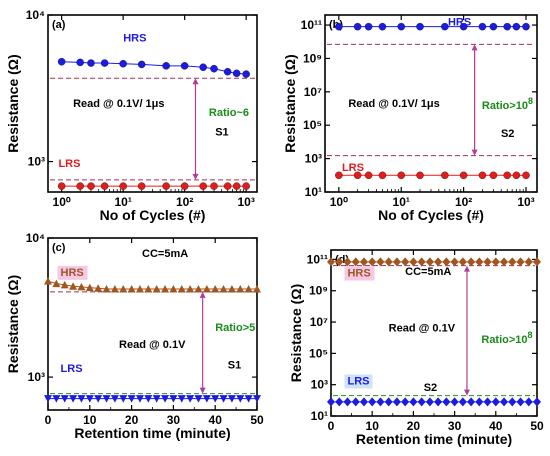 The image size is (550, 456). Describe the element at coordinates (257, 420) in the screenshot. I see `x-tick-label: 50` at that location.